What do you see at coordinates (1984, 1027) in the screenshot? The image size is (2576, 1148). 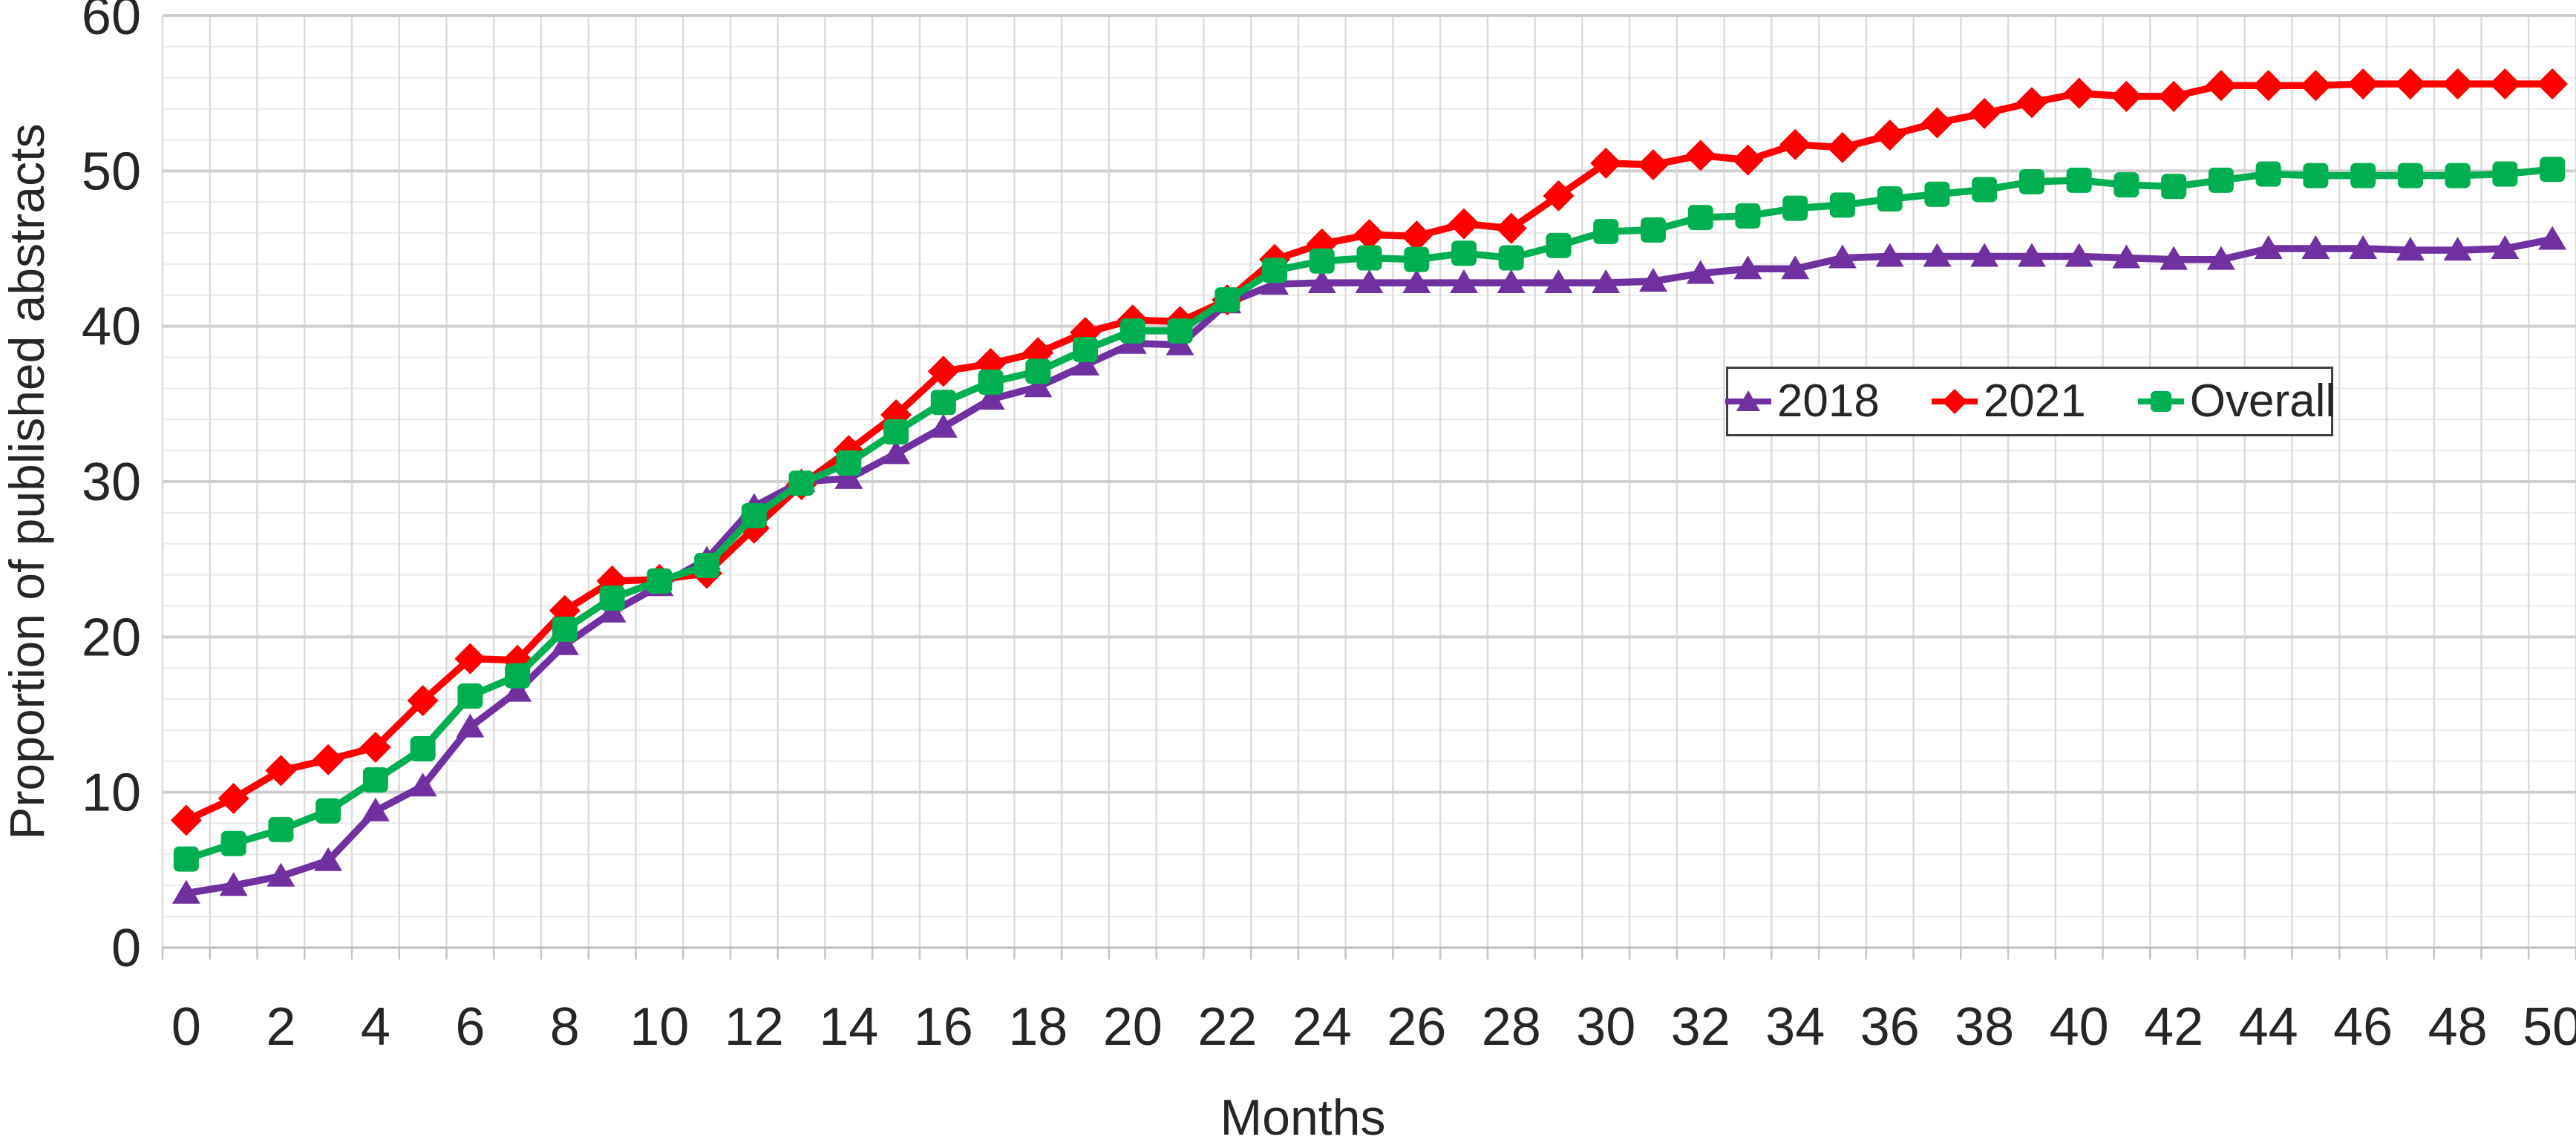 I see `x-tick-label: 38` at bounding box center [1984, 1027].